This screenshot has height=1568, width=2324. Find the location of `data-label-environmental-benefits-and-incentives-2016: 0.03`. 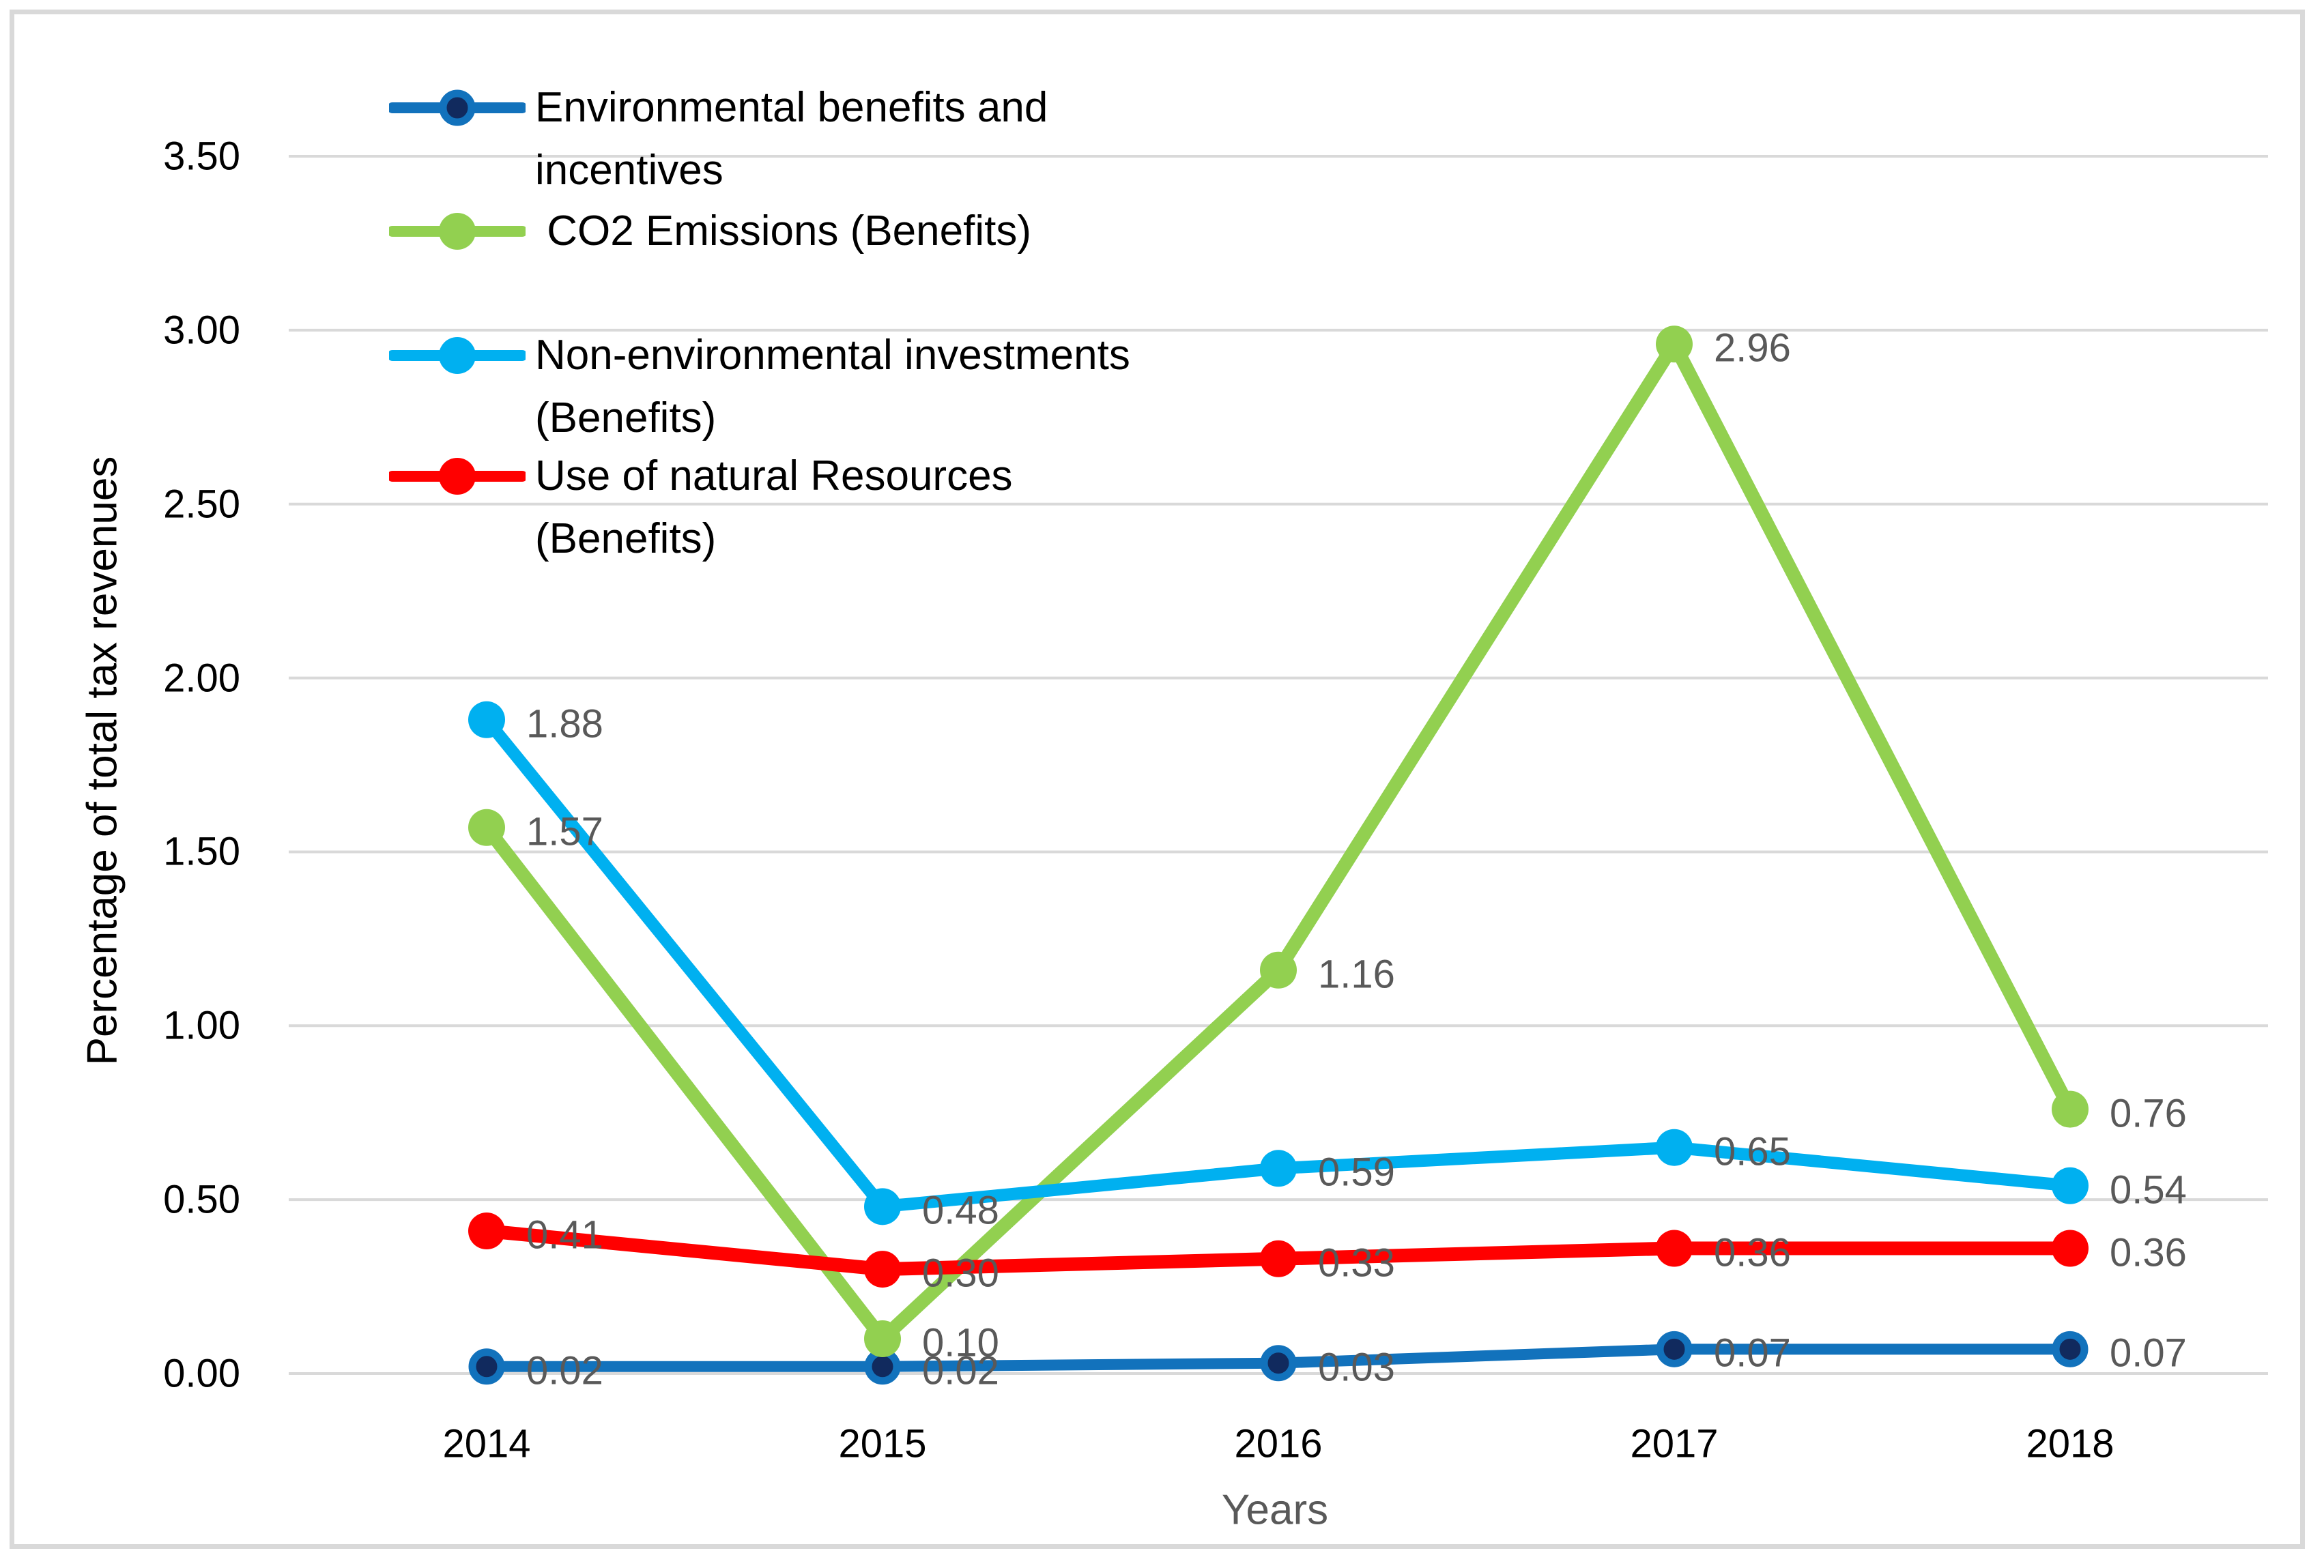

data-label-environmental-benefits-and-incentives-2016: 0.03 is located at coordinates (1356, 1367).